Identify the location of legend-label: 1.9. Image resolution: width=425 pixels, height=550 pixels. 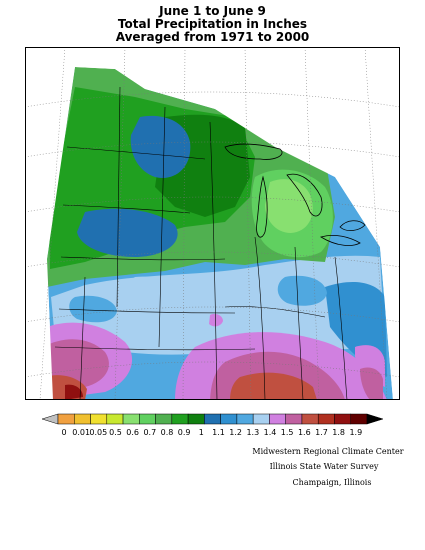
(355, 432).